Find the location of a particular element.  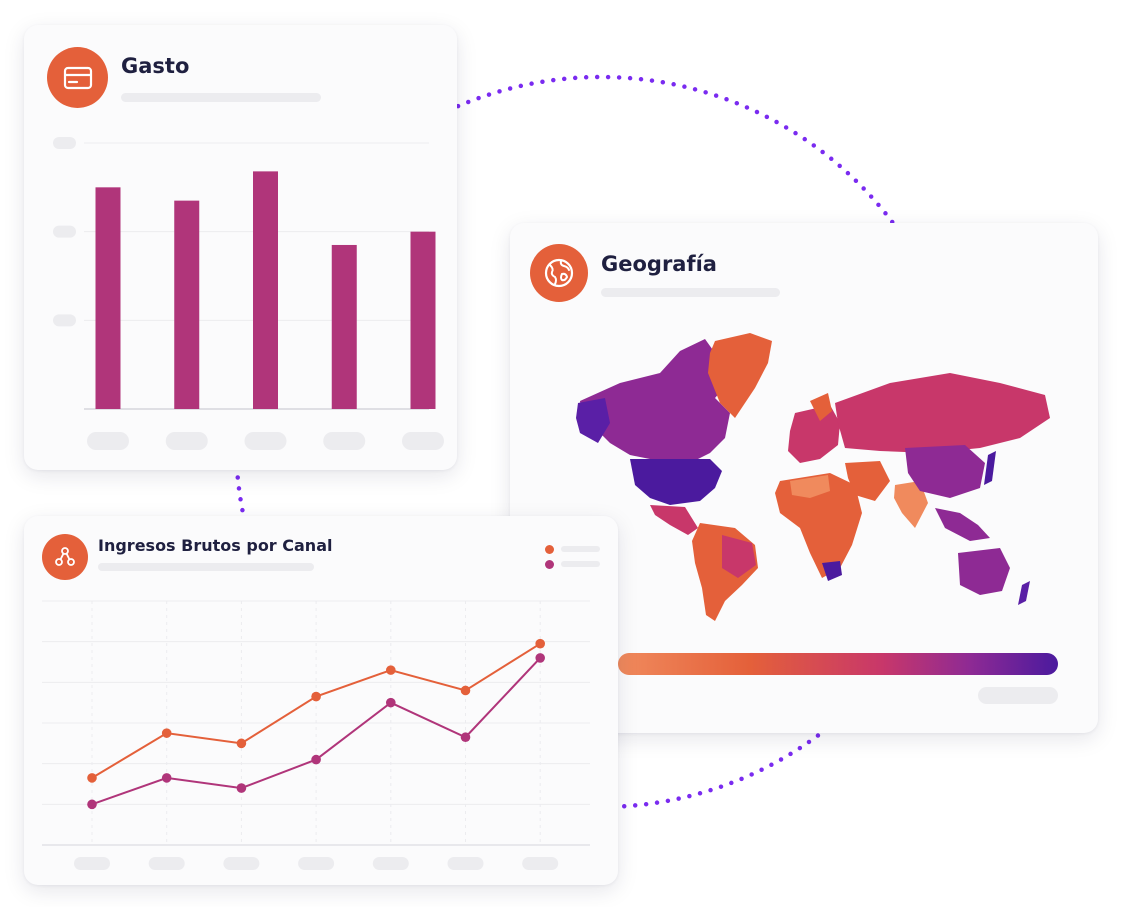

region-china is located at coordinates (945, 471).